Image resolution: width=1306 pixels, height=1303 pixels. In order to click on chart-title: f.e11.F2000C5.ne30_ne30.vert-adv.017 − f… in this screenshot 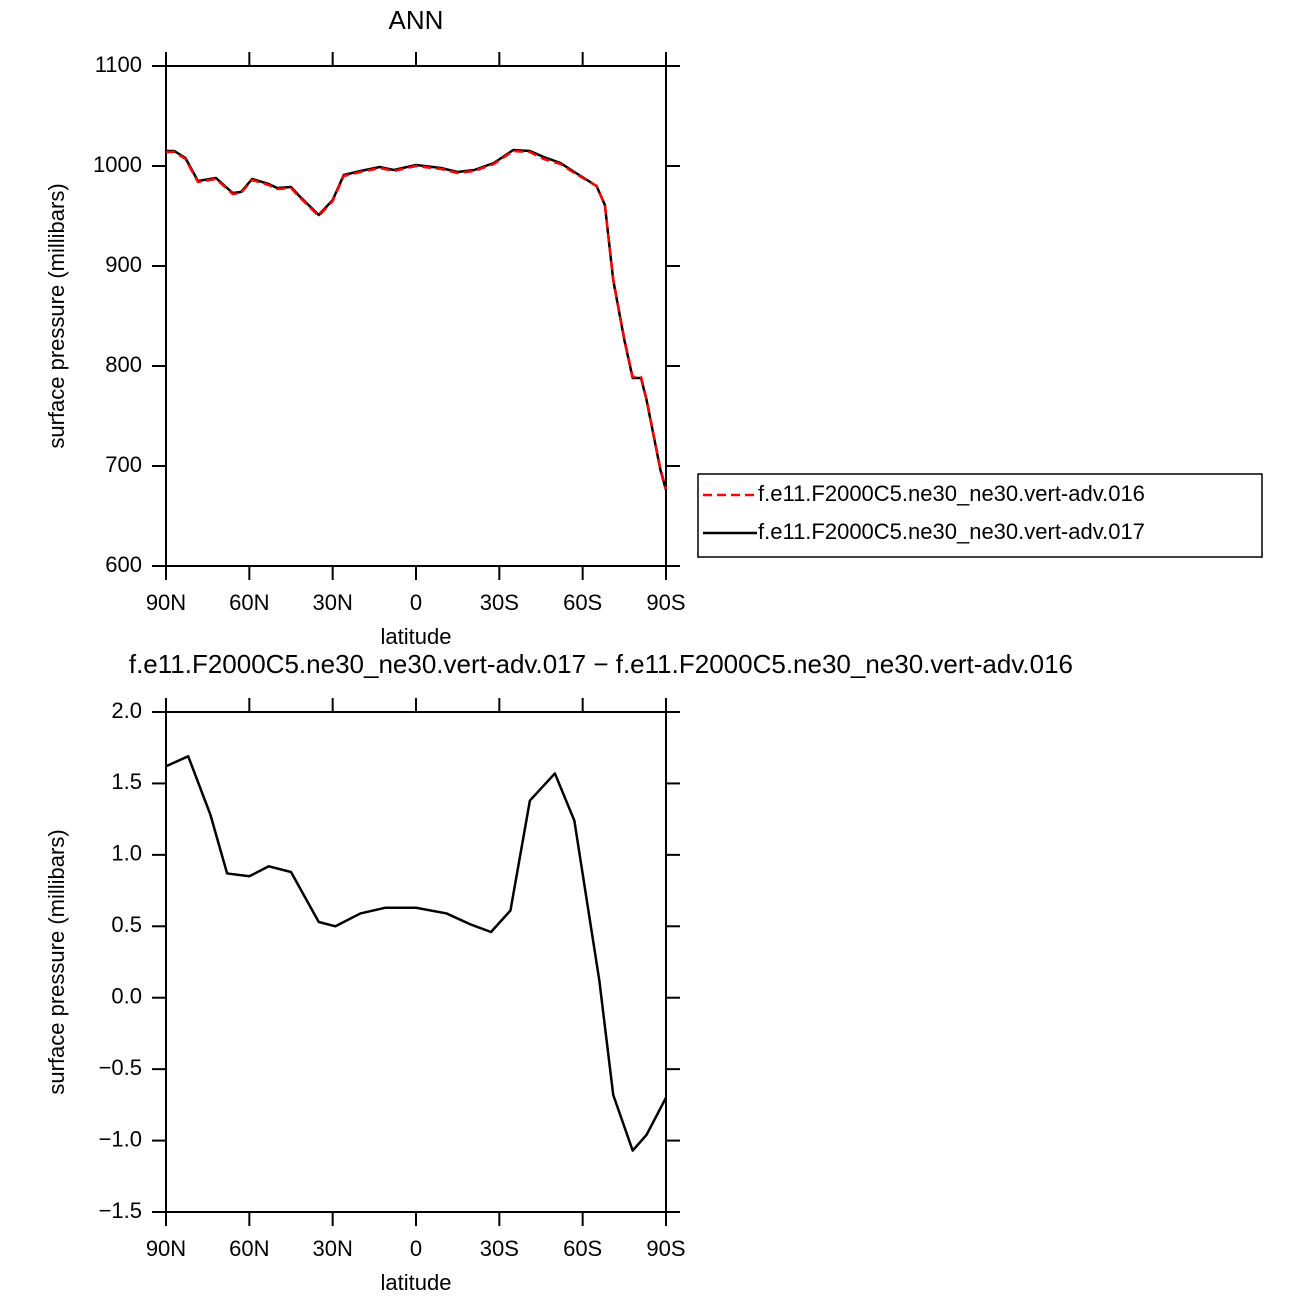, I will do `click(601, 664)`.